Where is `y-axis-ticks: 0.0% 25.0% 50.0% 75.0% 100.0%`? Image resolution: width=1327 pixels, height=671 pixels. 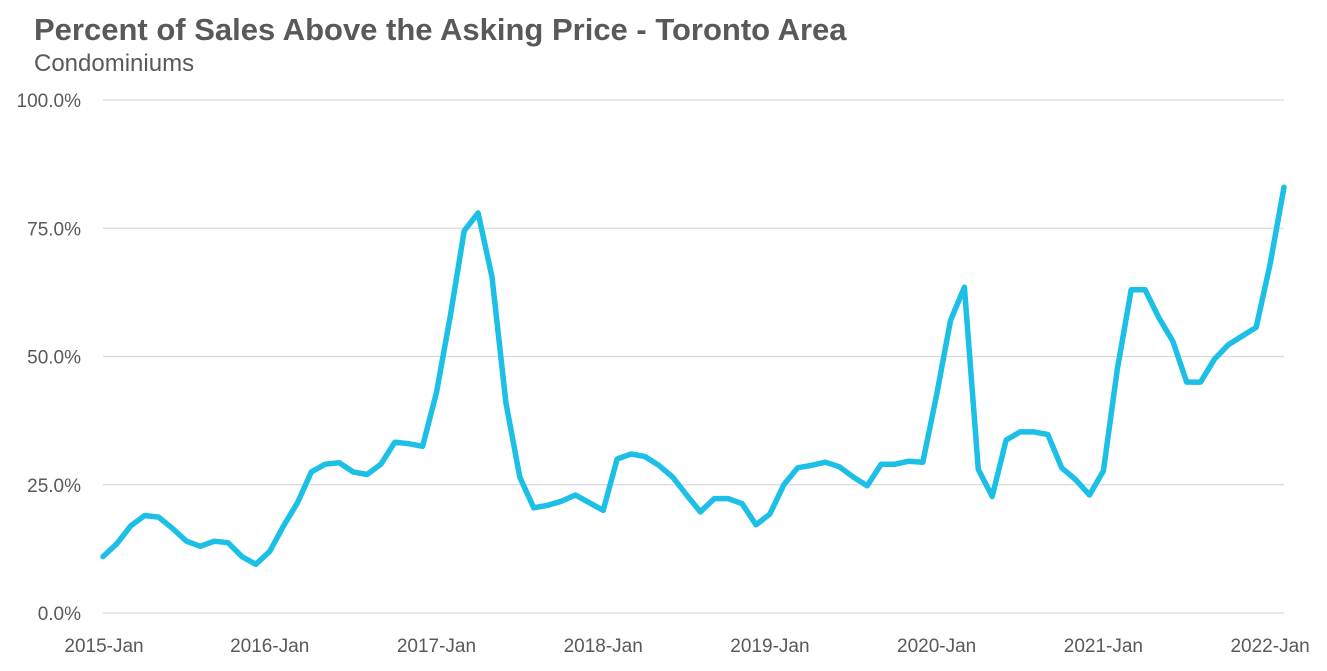 y-axis-ticks: 0.0% 25.0% 50.0% 75.0% 100.0% is located at coordinates (49, 358).